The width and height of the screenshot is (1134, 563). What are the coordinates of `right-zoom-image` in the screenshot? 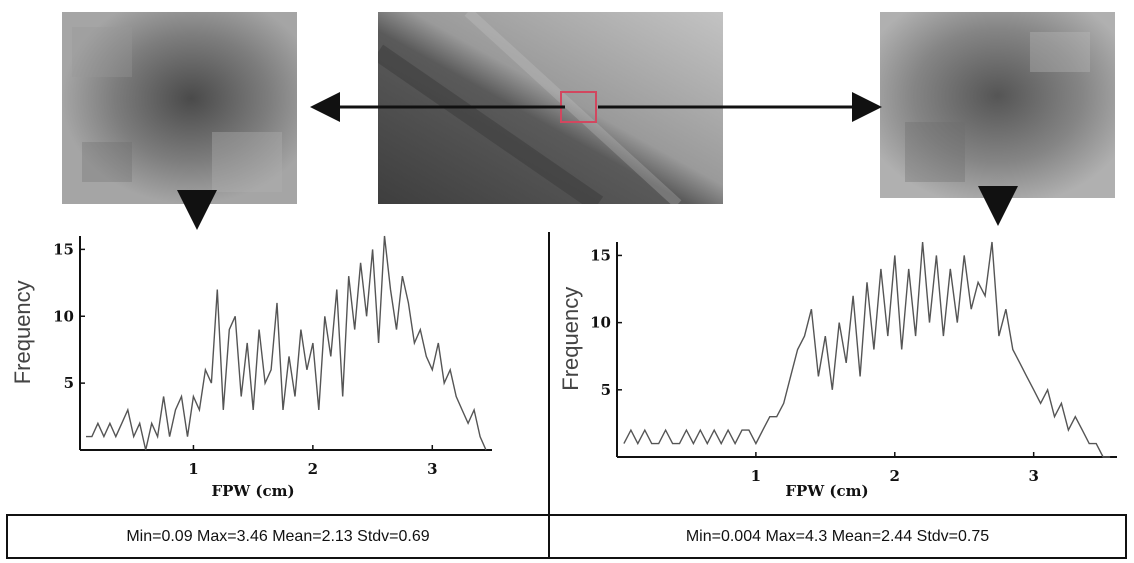 It's located at (997, 105).